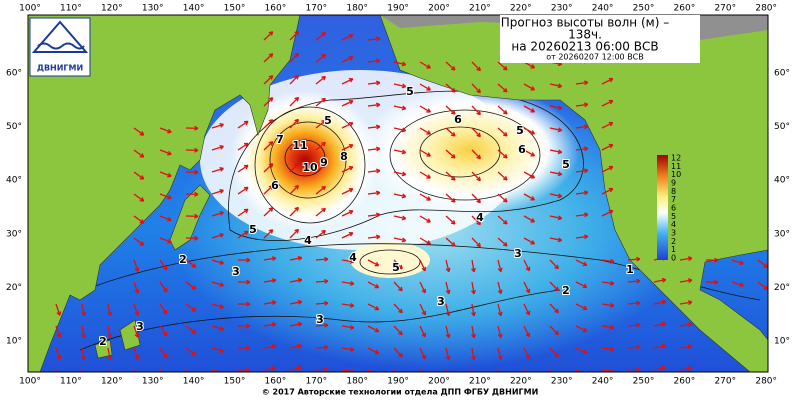 The height and width of the screenshot is (404, 800). What do you see at coordinates (676, 174) in the screenshot?
I see `colorbar-tick-label: 10` at bounding box center [676, 174].